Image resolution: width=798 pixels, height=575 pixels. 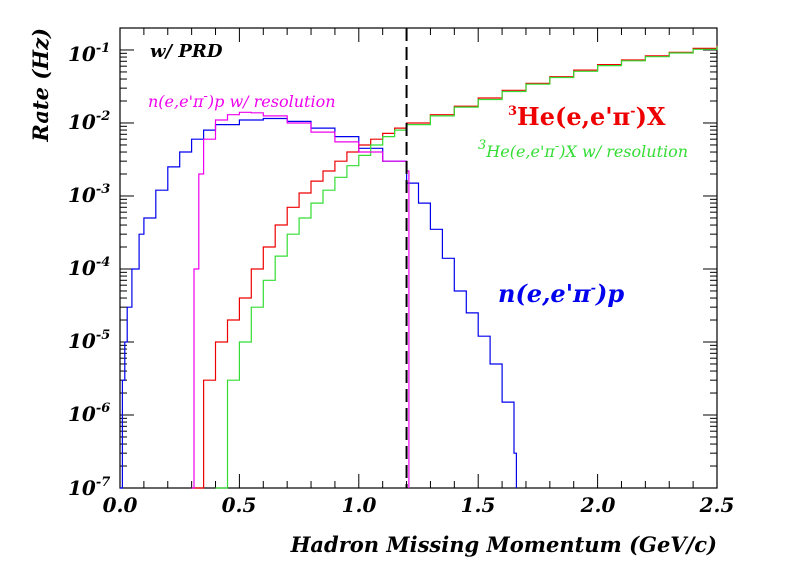 I want to click on legend-label-red: 3He(e,e'π-)X, so click(x=587, y=116).